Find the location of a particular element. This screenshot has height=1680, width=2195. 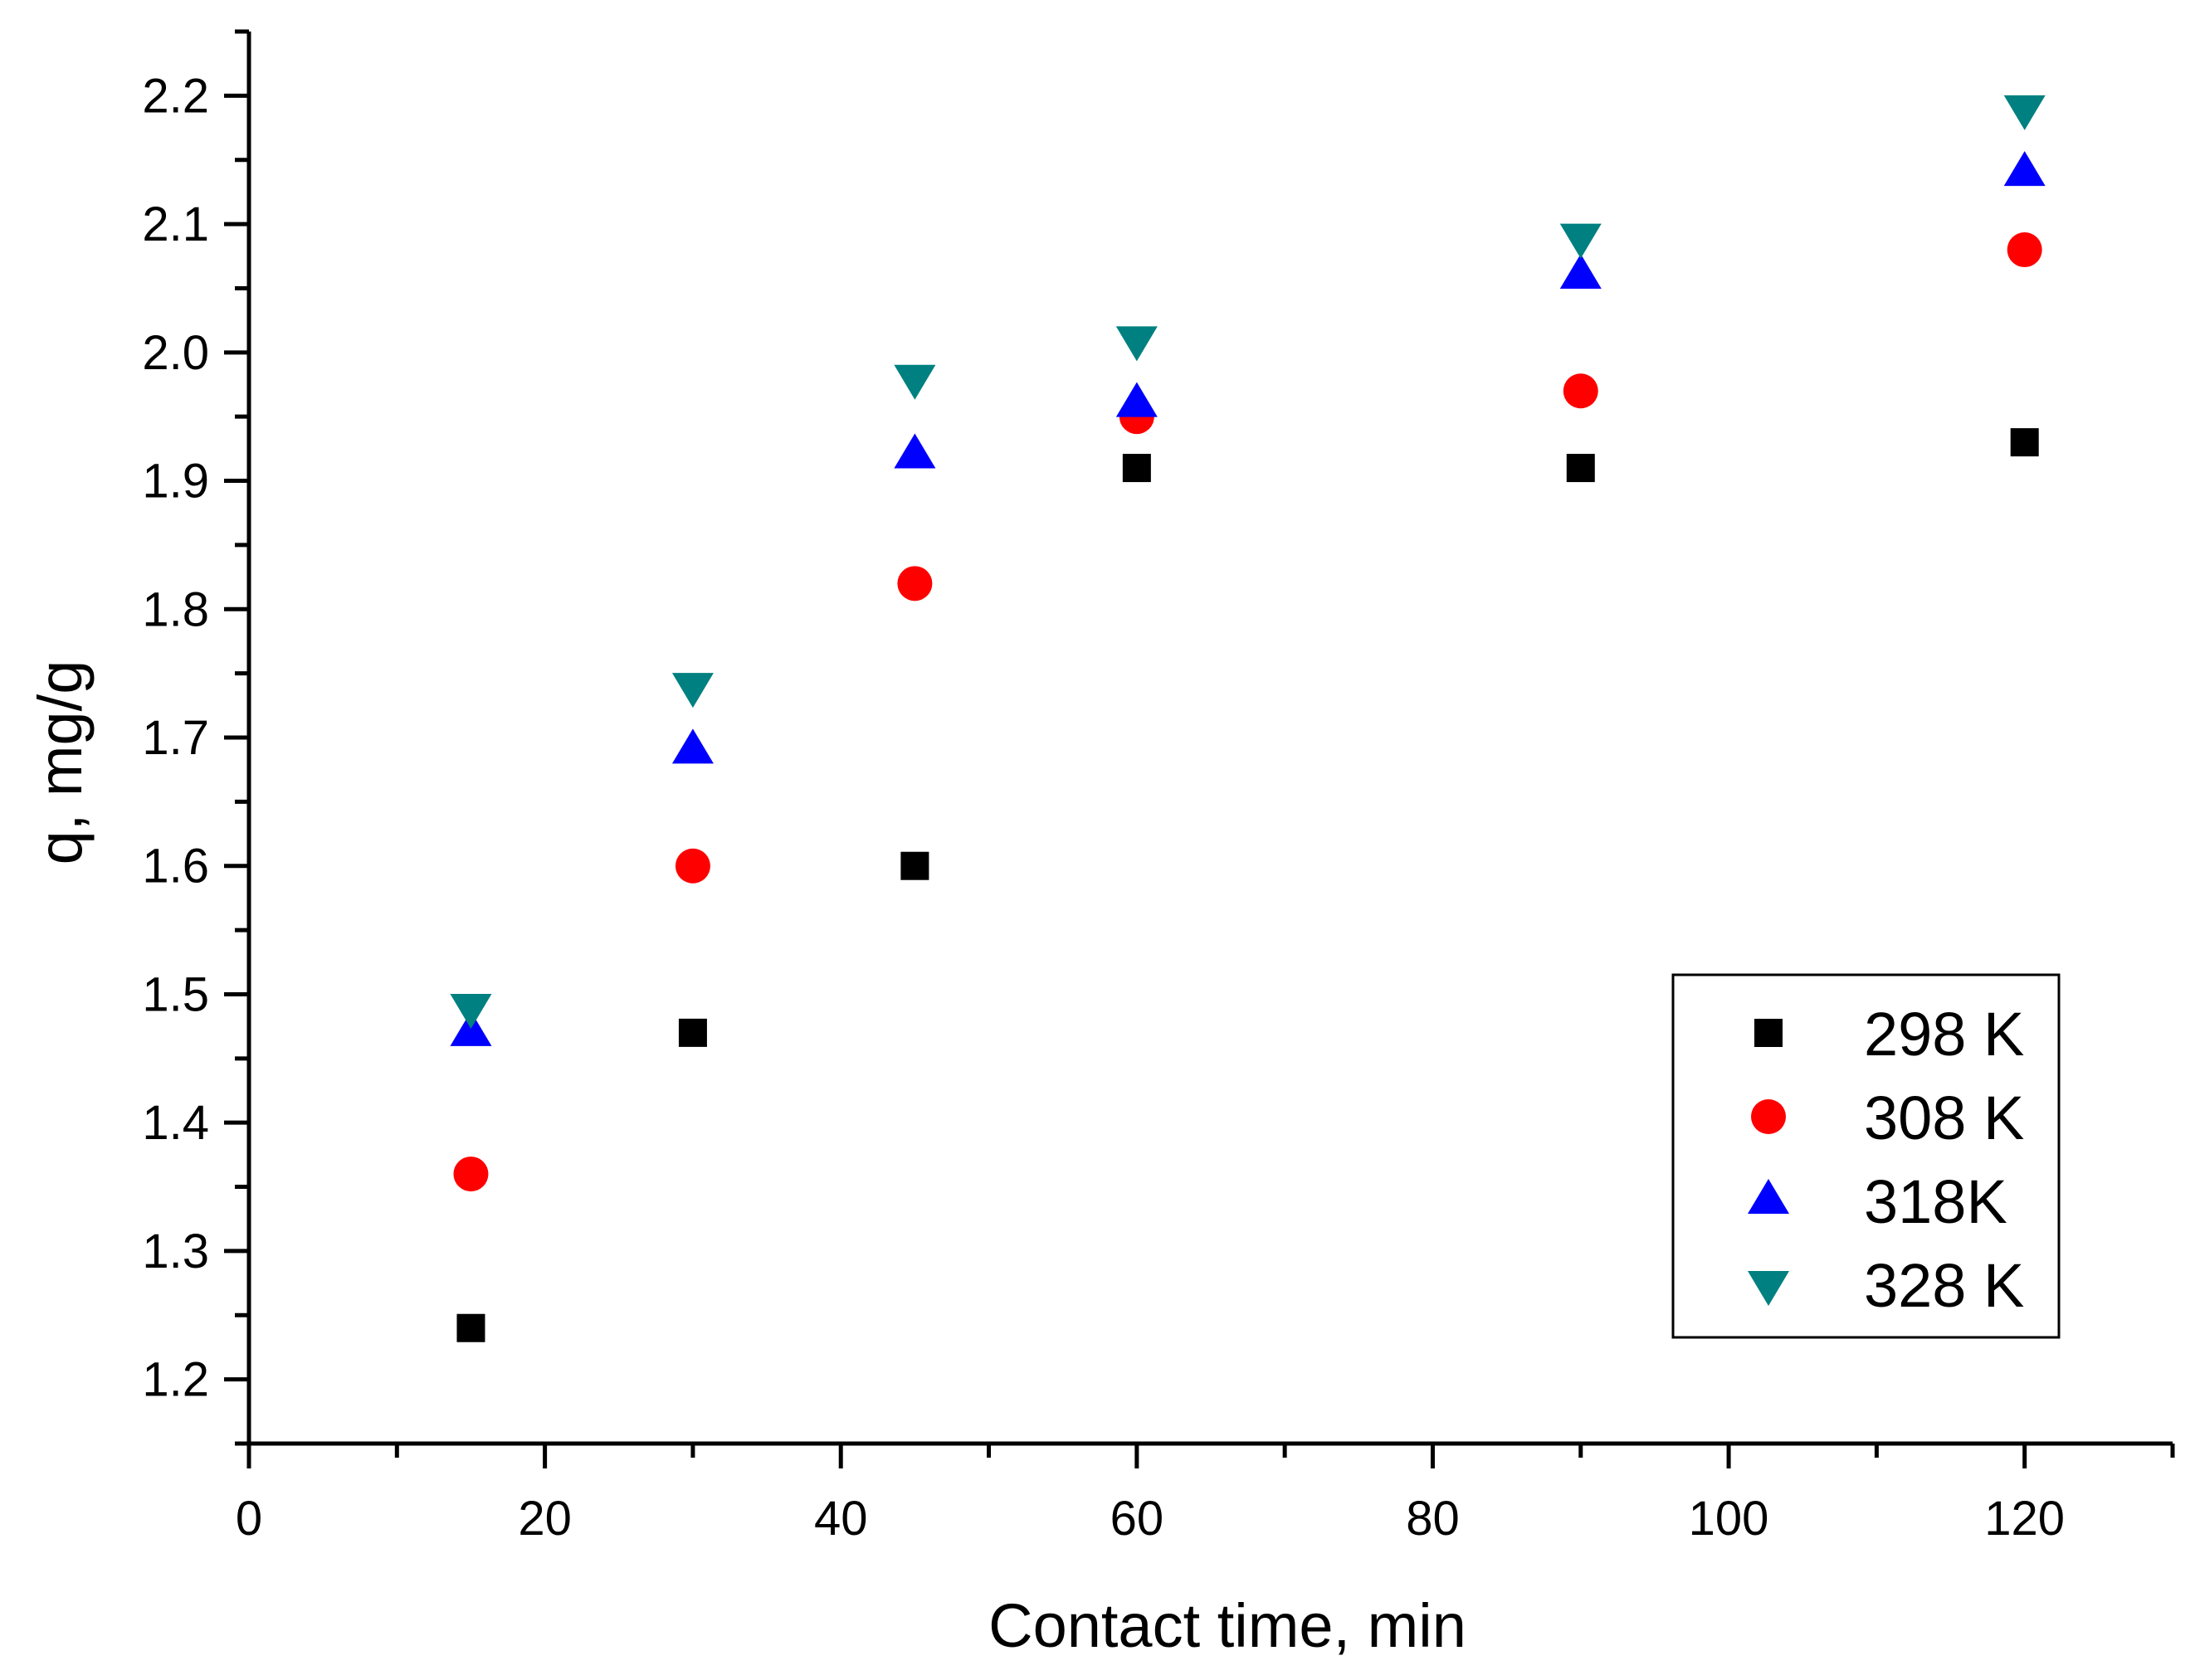

y-tick-label: 2.0 is located at coordinates (175, 353).